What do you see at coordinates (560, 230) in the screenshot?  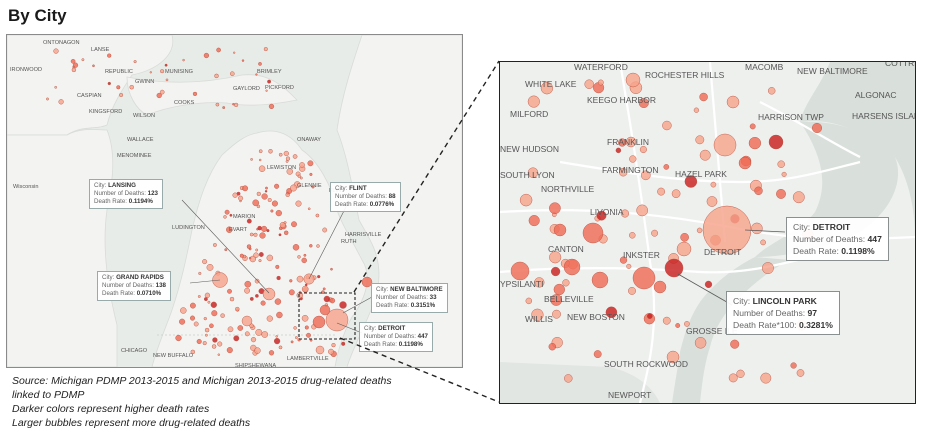 I see `bubble-northville` at bounding box center [560, 230].